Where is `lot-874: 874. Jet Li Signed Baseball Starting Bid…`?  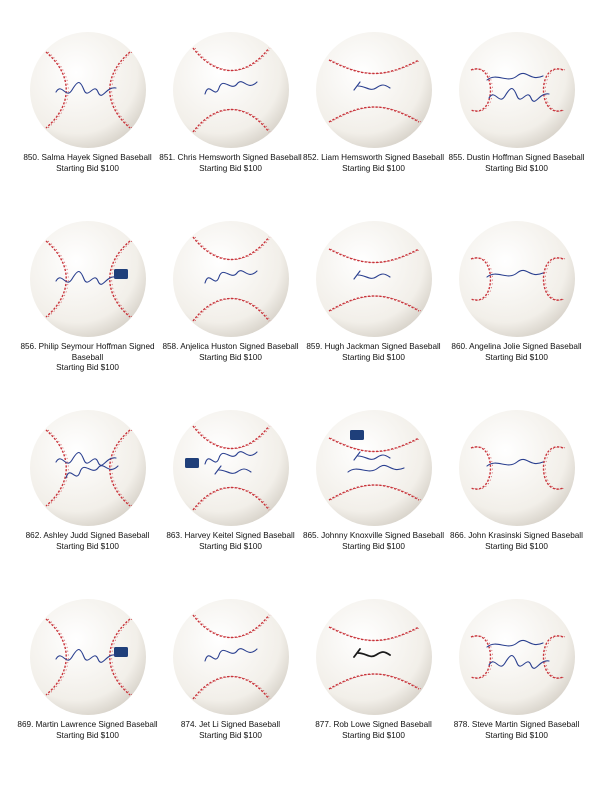 lot-874: 874. Jet Li Signed Baseball Starting Bid… is located at coordinates (230, 661).